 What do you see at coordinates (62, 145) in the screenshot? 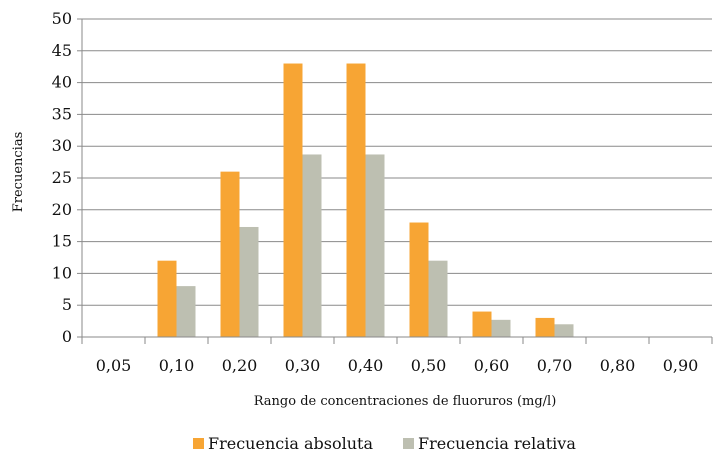
I see `y-tick-label-6: 30` at bounding box center [62, 145].